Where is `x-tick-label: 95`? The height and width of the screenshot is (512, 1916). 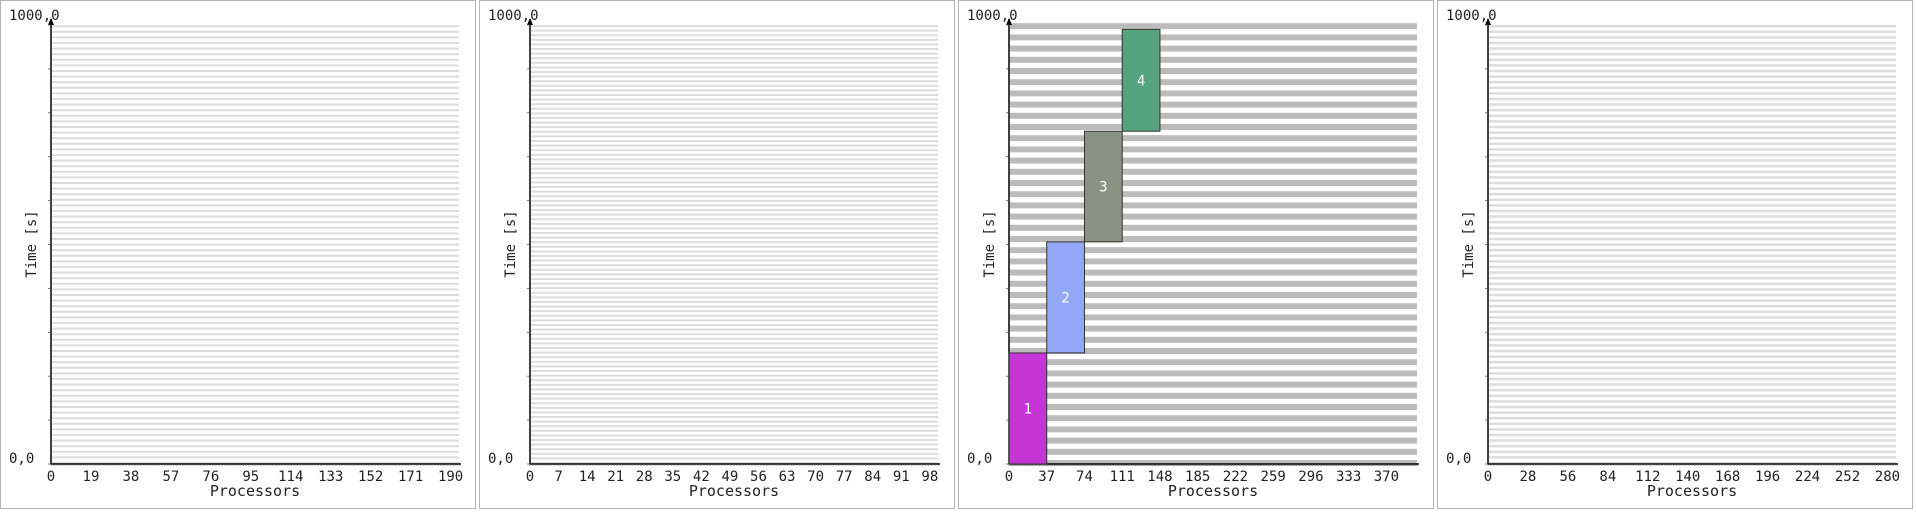
x-tick-label: 95 is located at coordinates (250, 477).